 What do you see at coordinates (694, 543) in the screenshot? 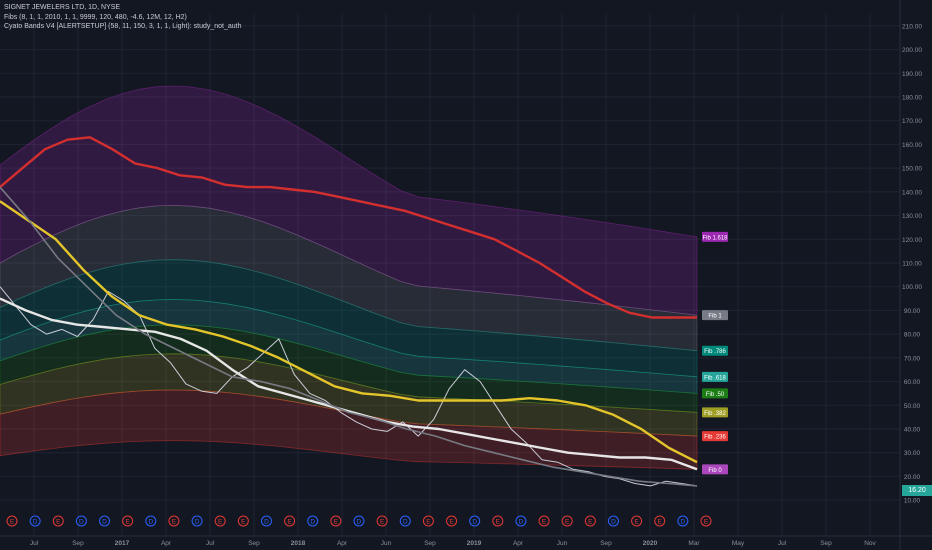
I see `x-tick-label: Mar` at bounding box center [694, 543].